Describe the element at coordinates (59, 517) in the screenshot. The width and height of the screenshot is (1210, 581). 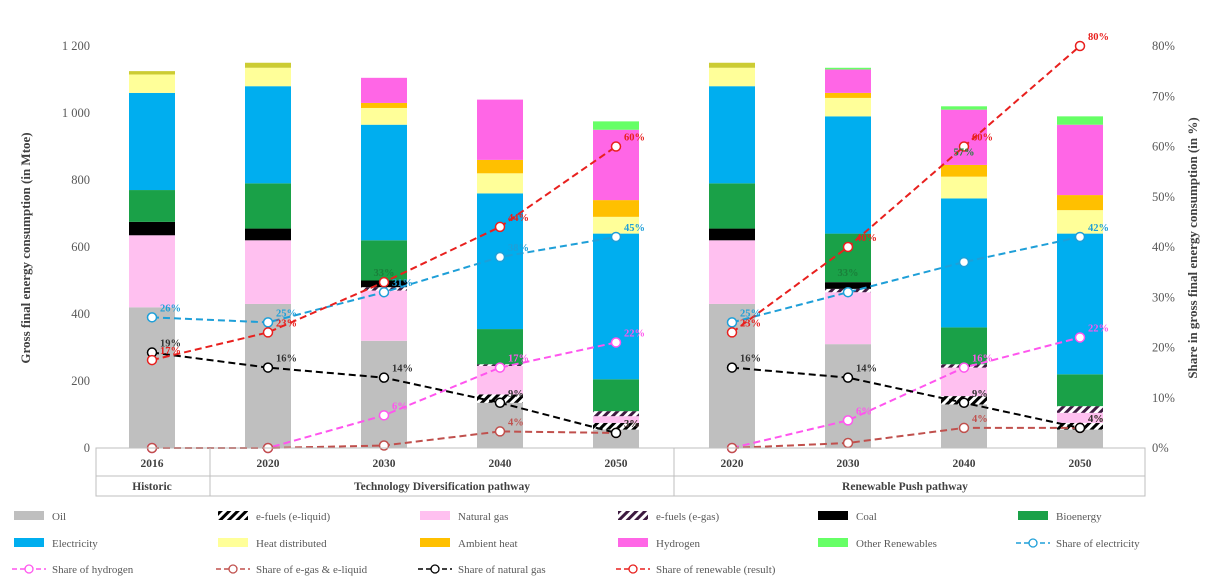
I see `legend-label: Oil` at that location.